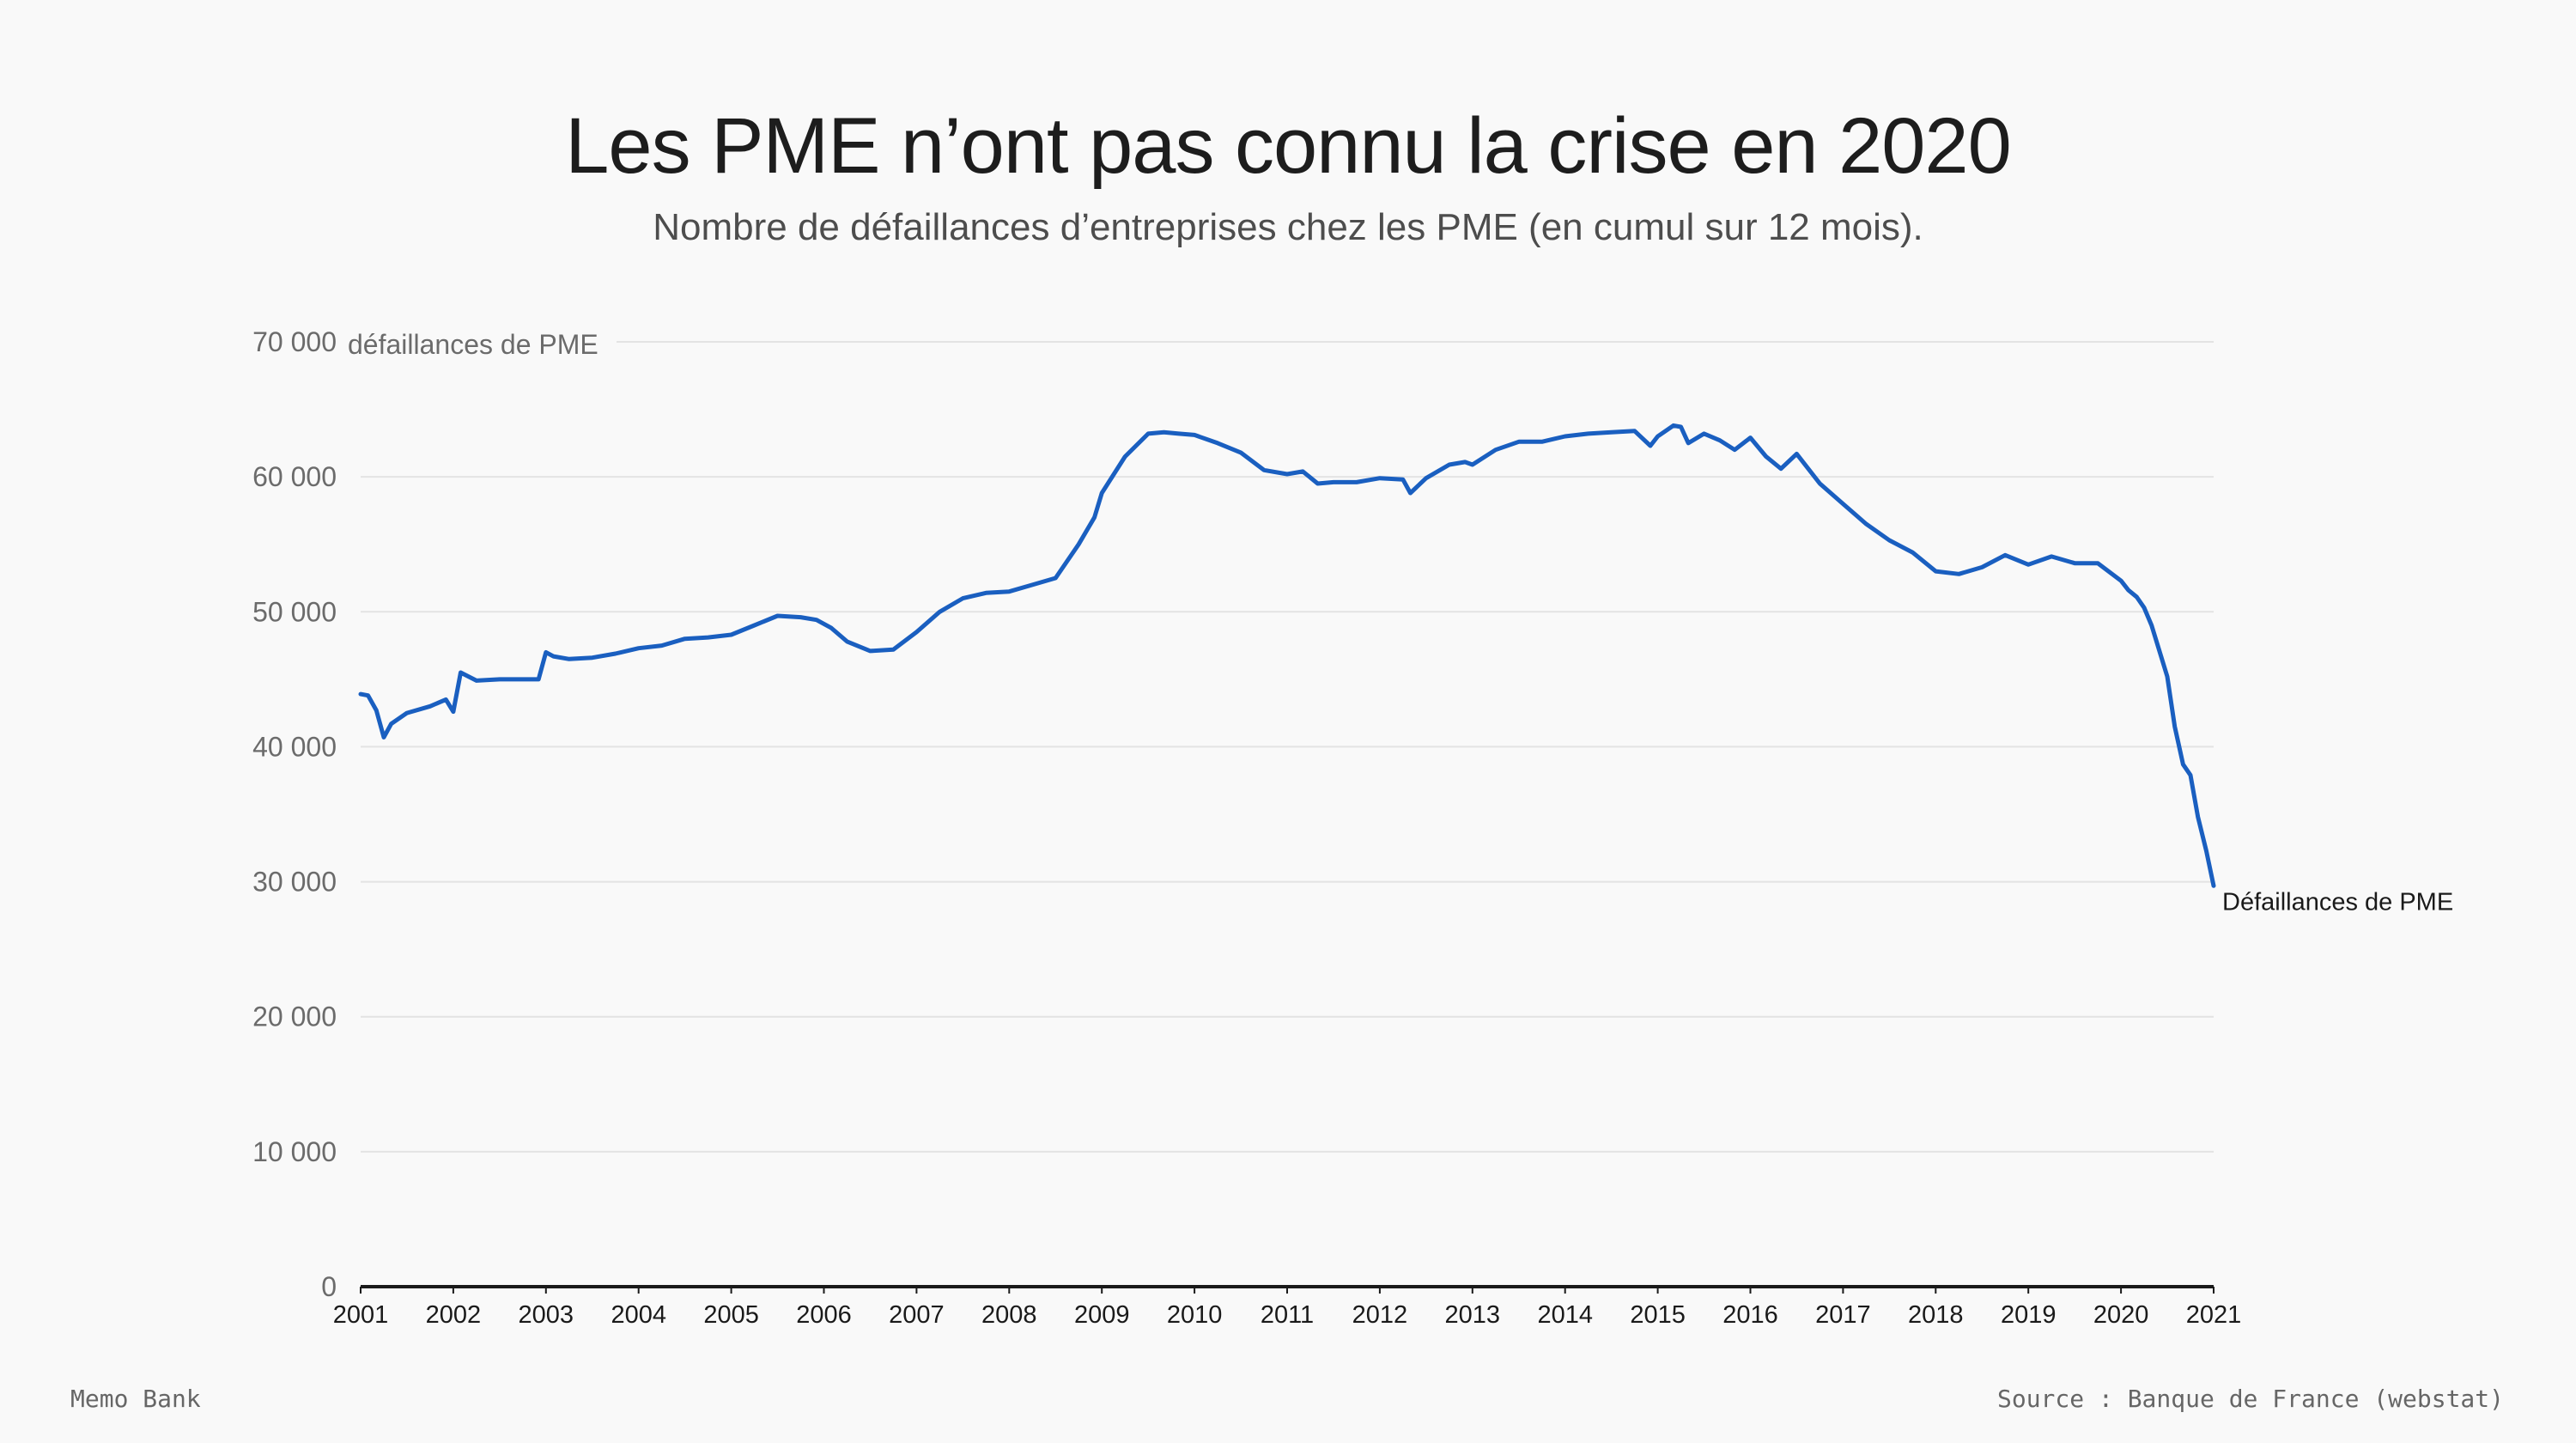  Describe the element at coordinates (329, 1286) in the screenshot. I see `y-tick-label: 0` at that location.